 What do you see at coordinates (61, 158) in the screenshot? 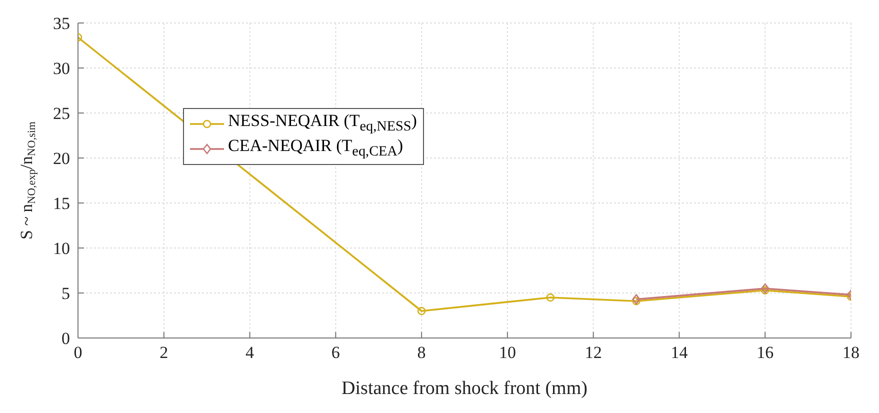
I see `y-tick-label: 20` at bounding box center [61, 158].